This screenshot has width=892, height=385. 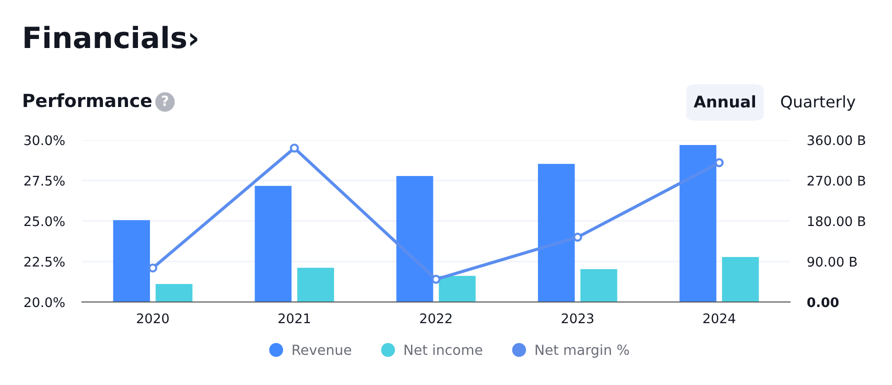 I want to click on y2-tick-label: 360.00 B, so click(x=837, y=140).